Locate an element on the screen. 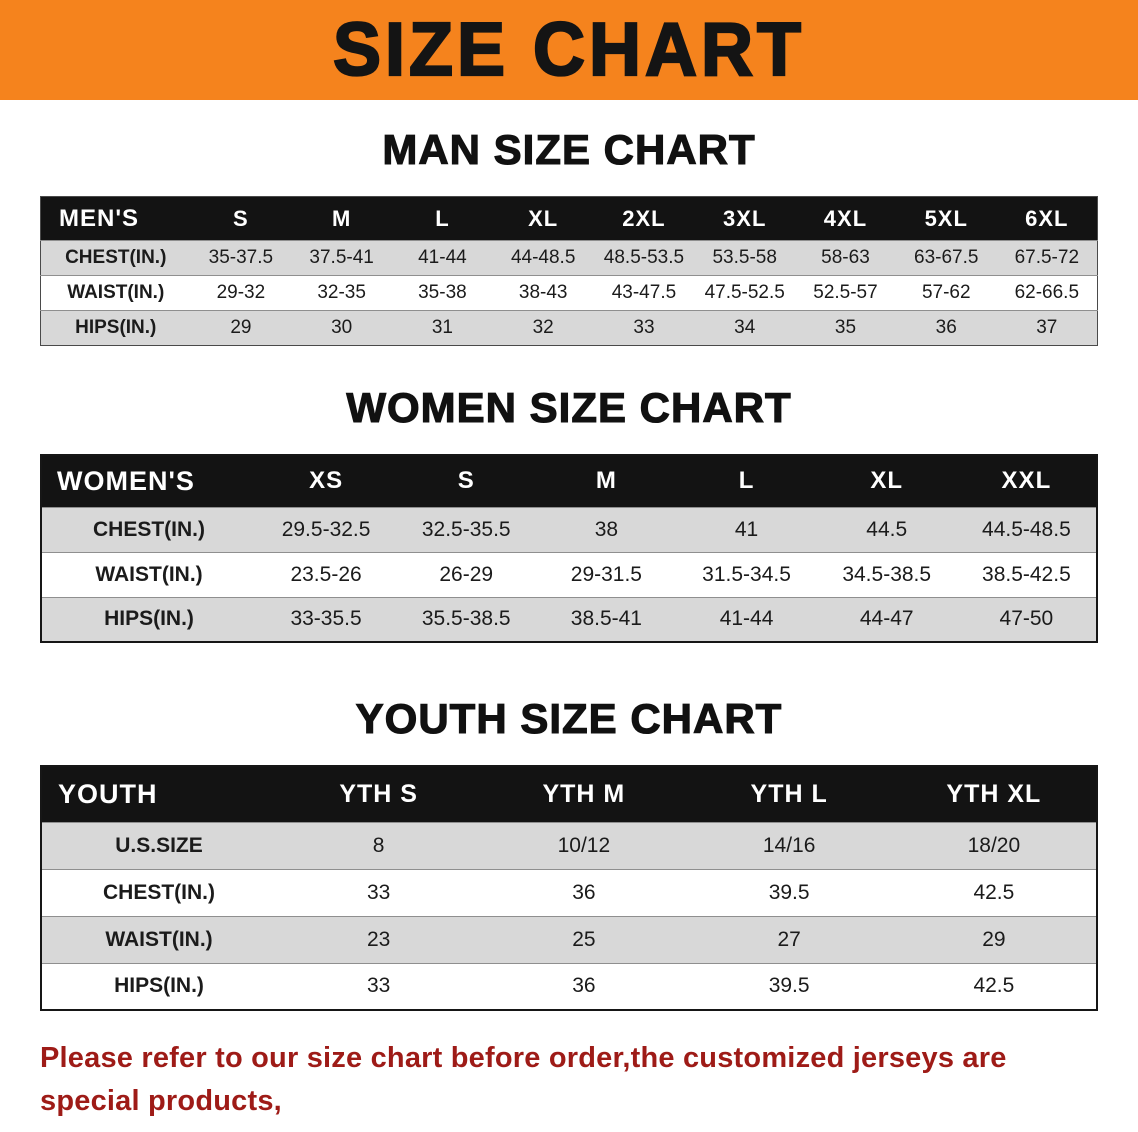 The image size is (1138, 1132). measurement-row: HIPS(IN.) 29 30 31 32 33 34 35 36 37 is located at coordinates (569, 328).